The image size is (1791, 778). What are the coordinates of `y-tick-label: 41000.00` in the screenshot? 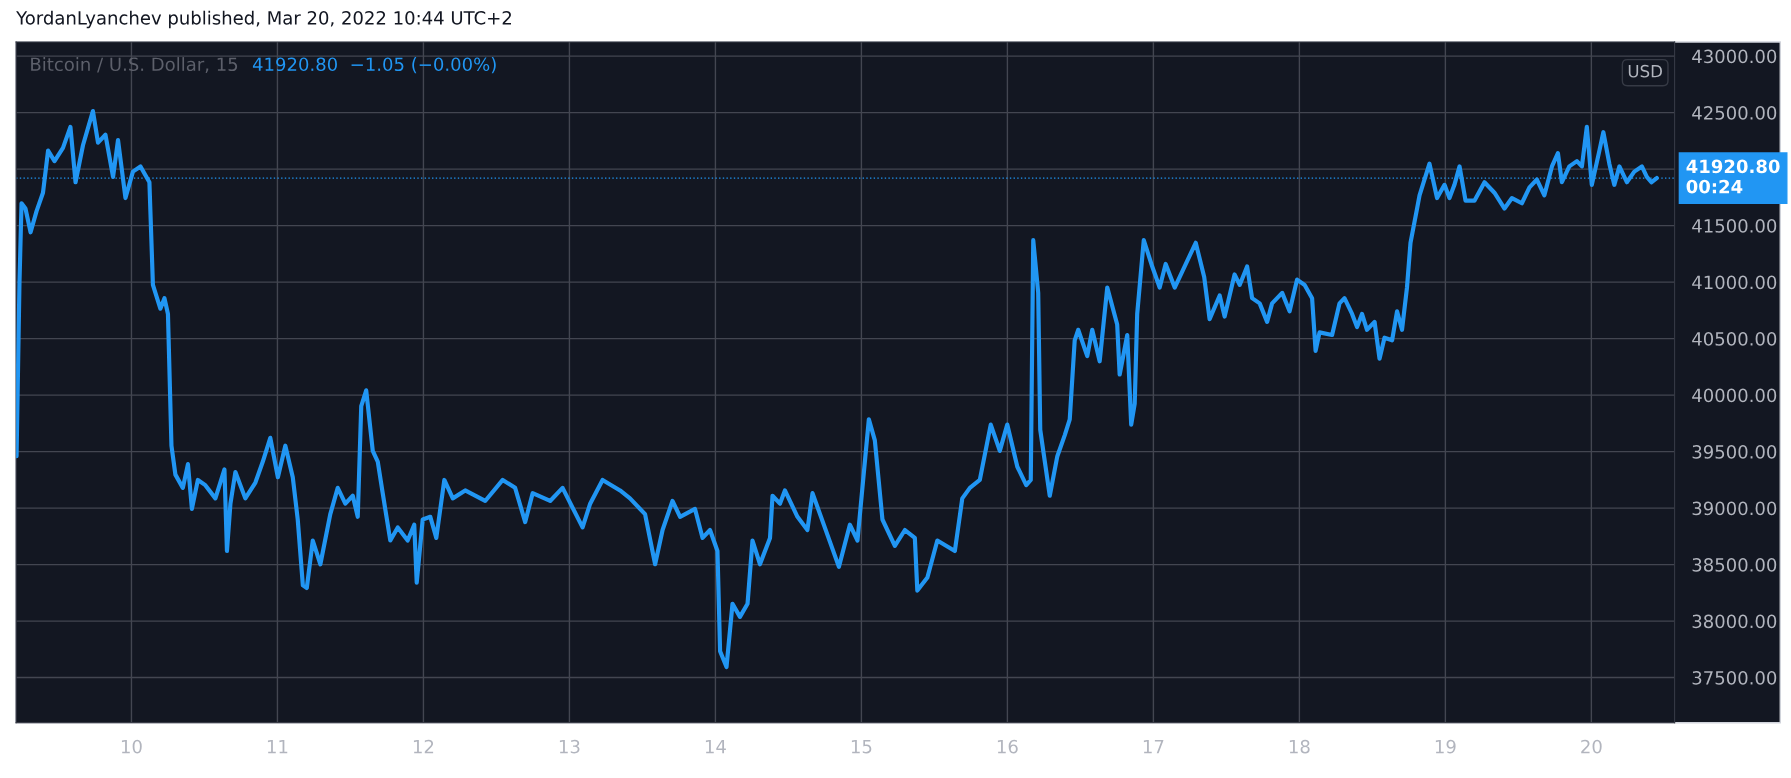 It's located at (1734, 282).